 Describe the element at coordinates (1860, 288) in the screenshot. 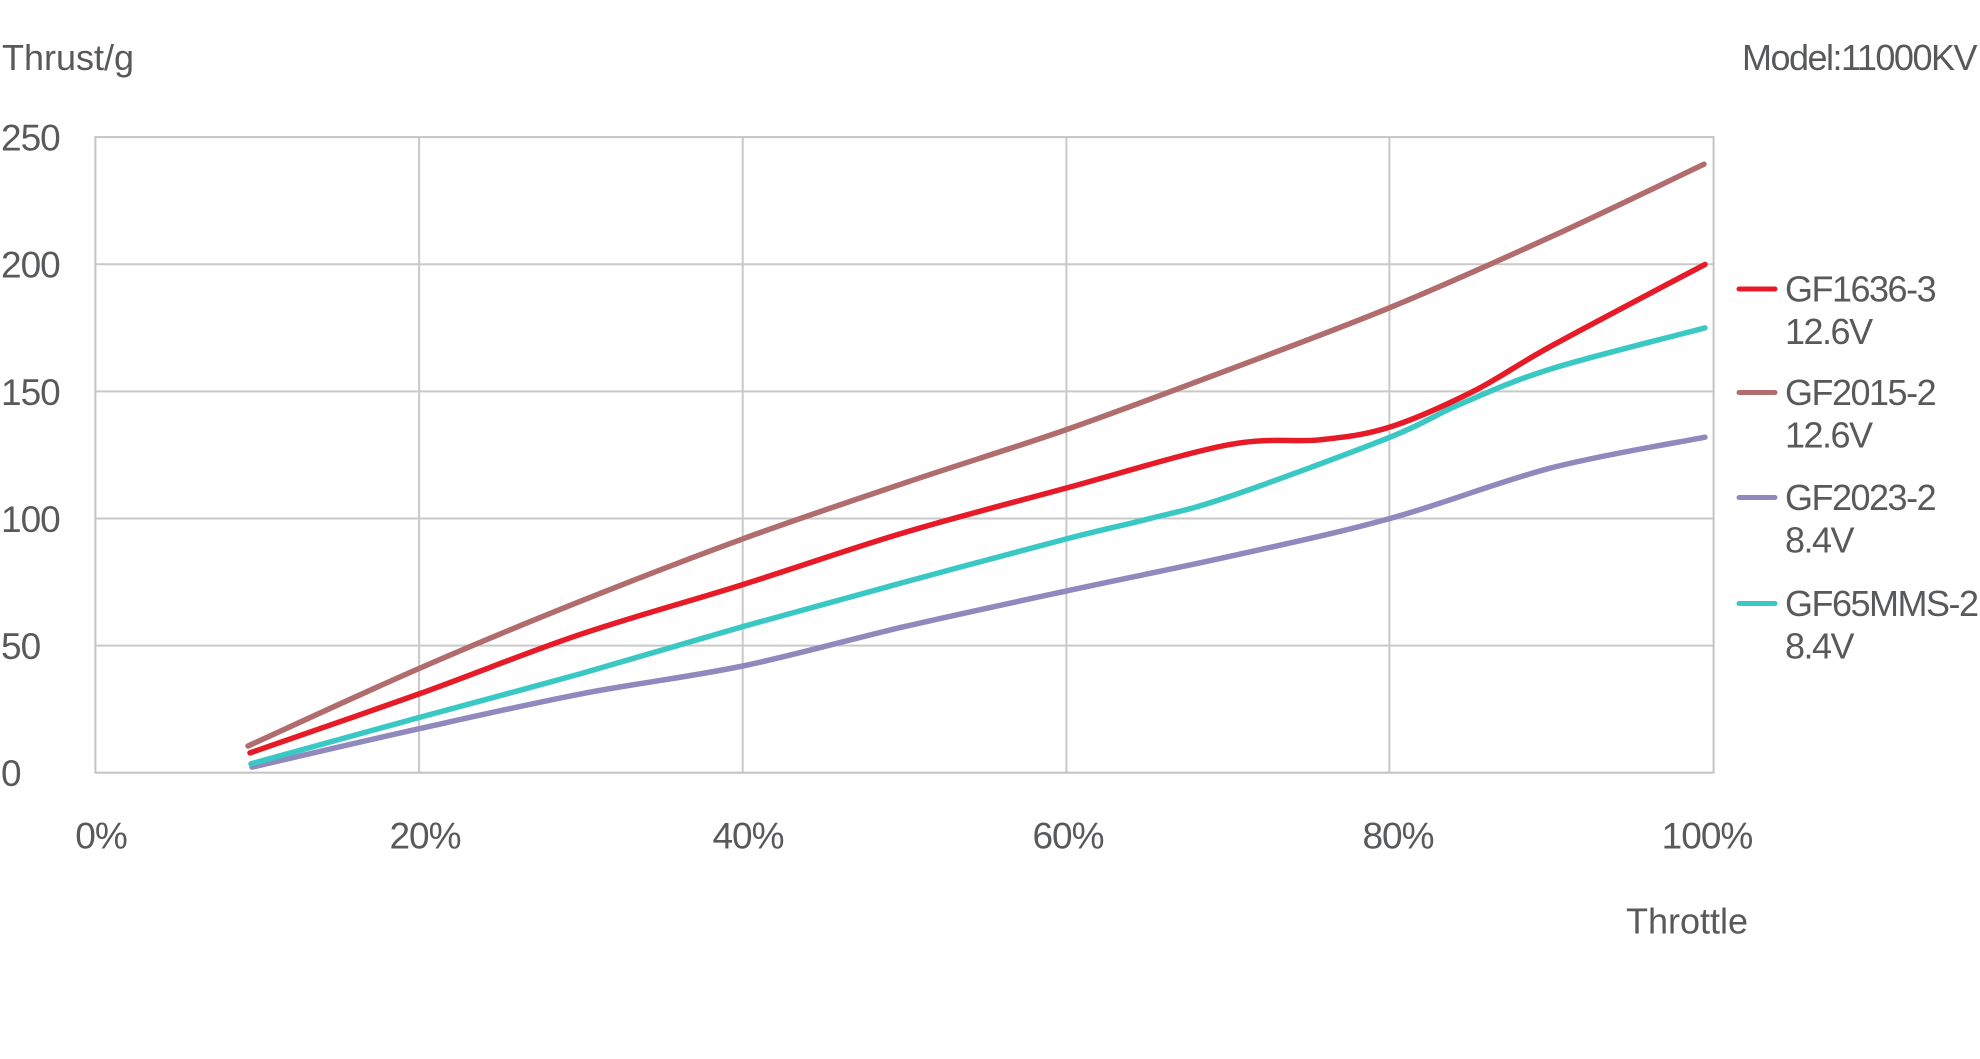

I see `svg-text: GF1636-3` at that location.